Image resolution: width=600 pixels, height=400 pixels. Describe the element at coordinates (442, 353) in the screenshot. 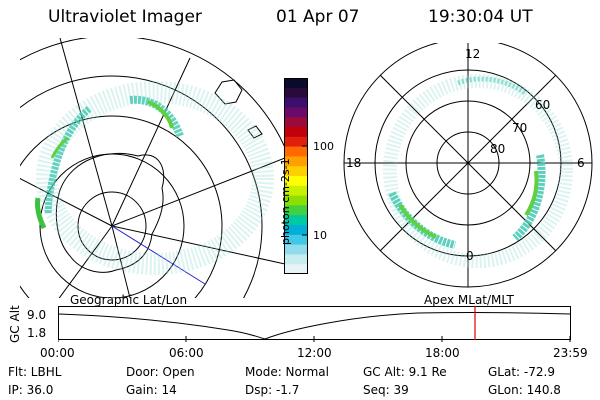

I see `time-tick-1800: 18:00` at that location.